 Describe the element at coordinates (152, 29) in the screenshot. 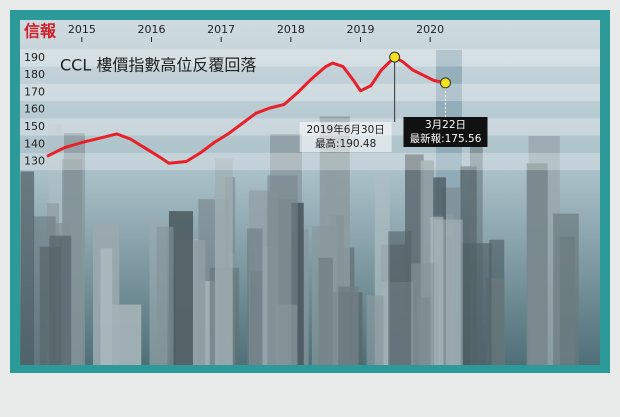

I see `x-tick-label: 2016` at that location.